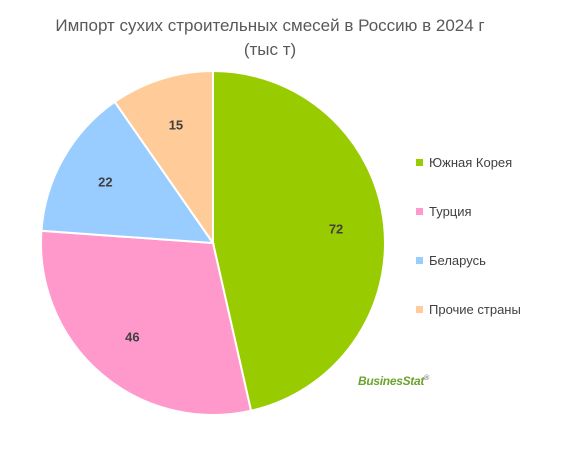 The width and height of the screenshot is (571, 449). What do you see at coordinates (105, 181) in the screenshot?
I see `pie-value-label-3: 22` at bounding box center [105, 181].